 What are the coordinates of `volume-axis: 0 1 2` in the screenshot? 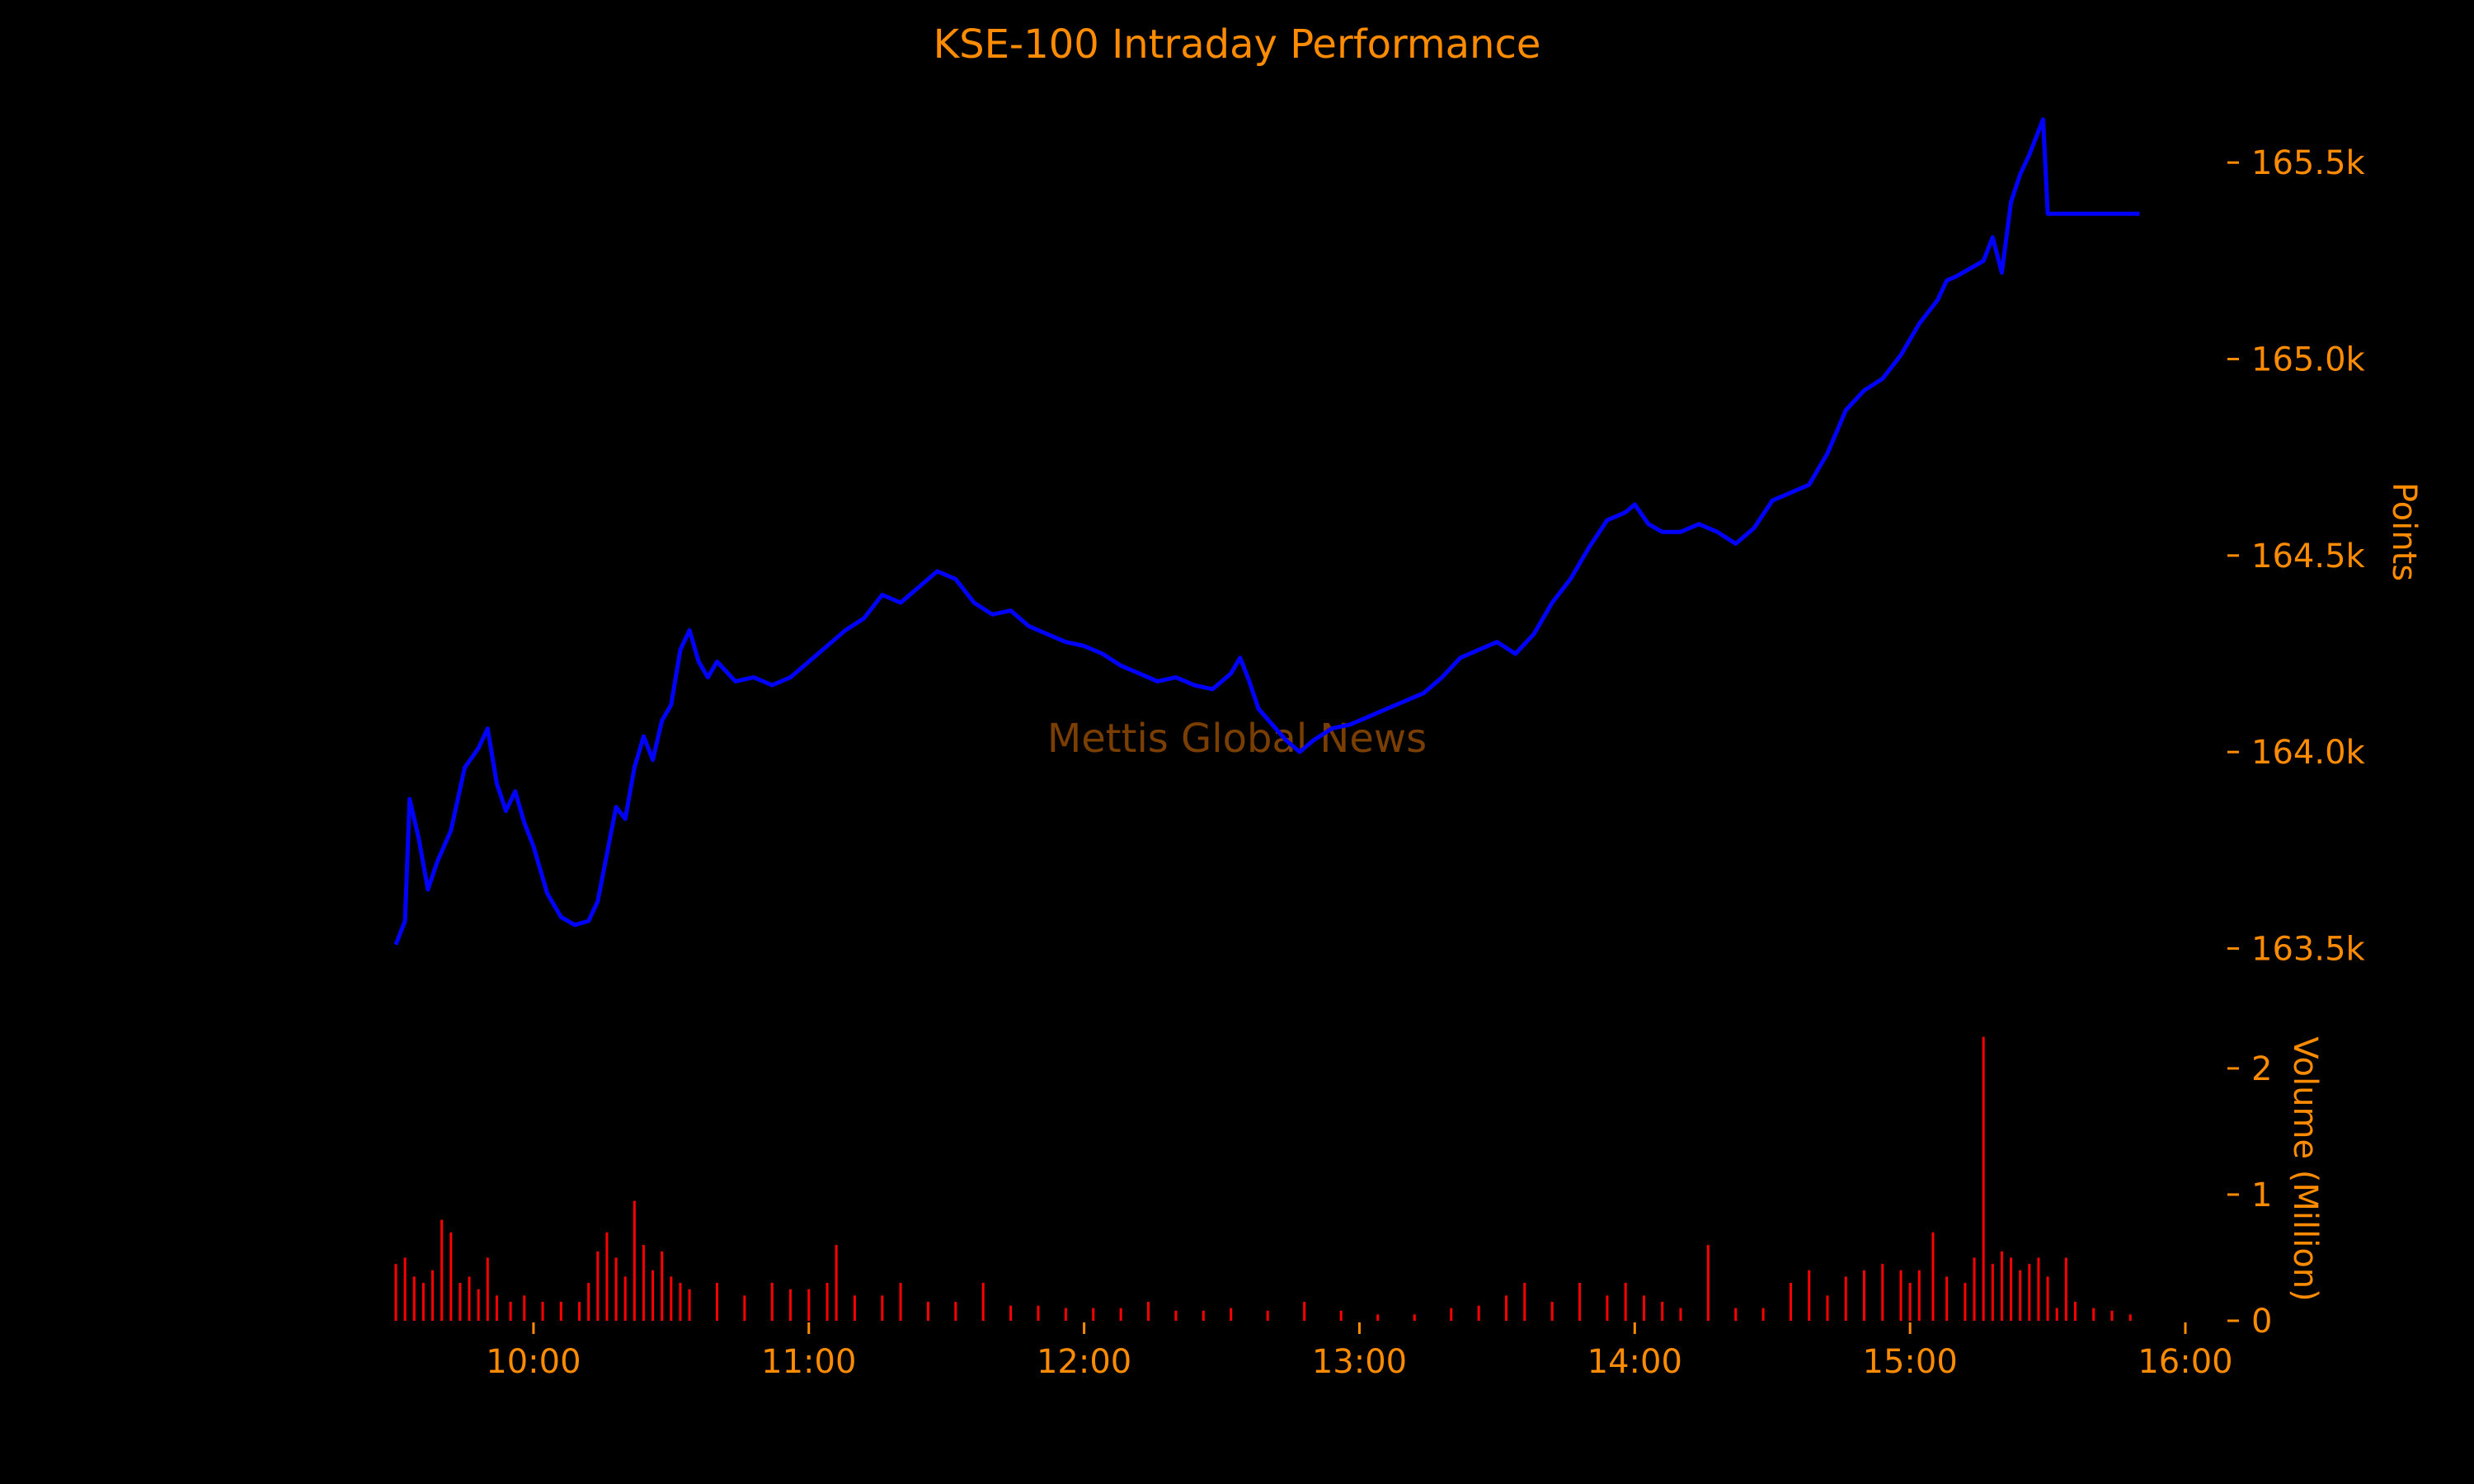 It's located at (2249, 1195).